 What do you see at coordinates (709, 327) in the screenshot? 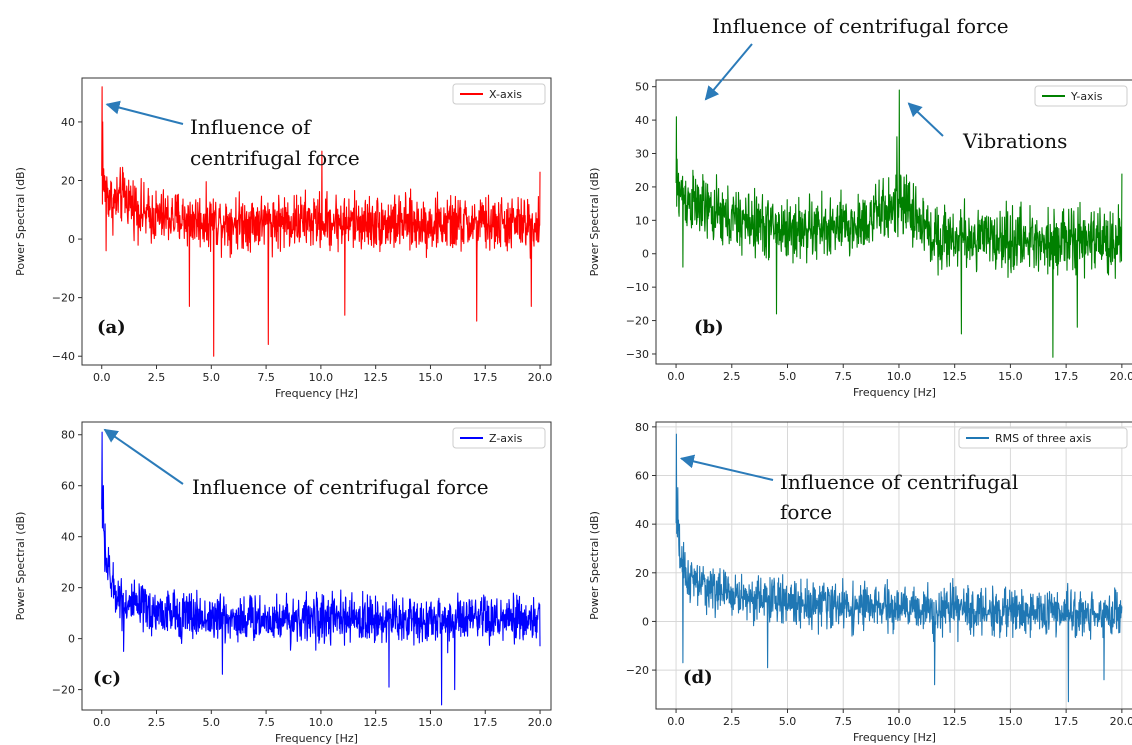
I see `panel-label: (b)` at bounding box center [709, 327].